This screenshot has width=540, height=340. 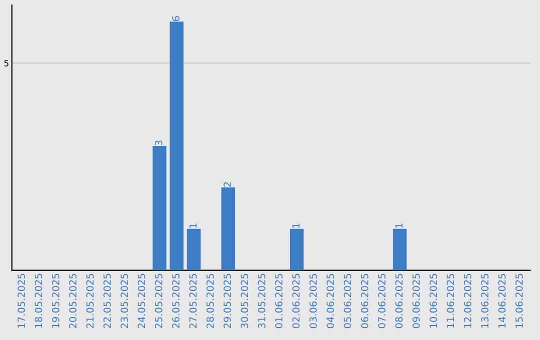 What do you see at coordinates (296, 301) in the screenshot?
I see `x-tick-label: 02.06.2025` at bounding box center [296, 301].